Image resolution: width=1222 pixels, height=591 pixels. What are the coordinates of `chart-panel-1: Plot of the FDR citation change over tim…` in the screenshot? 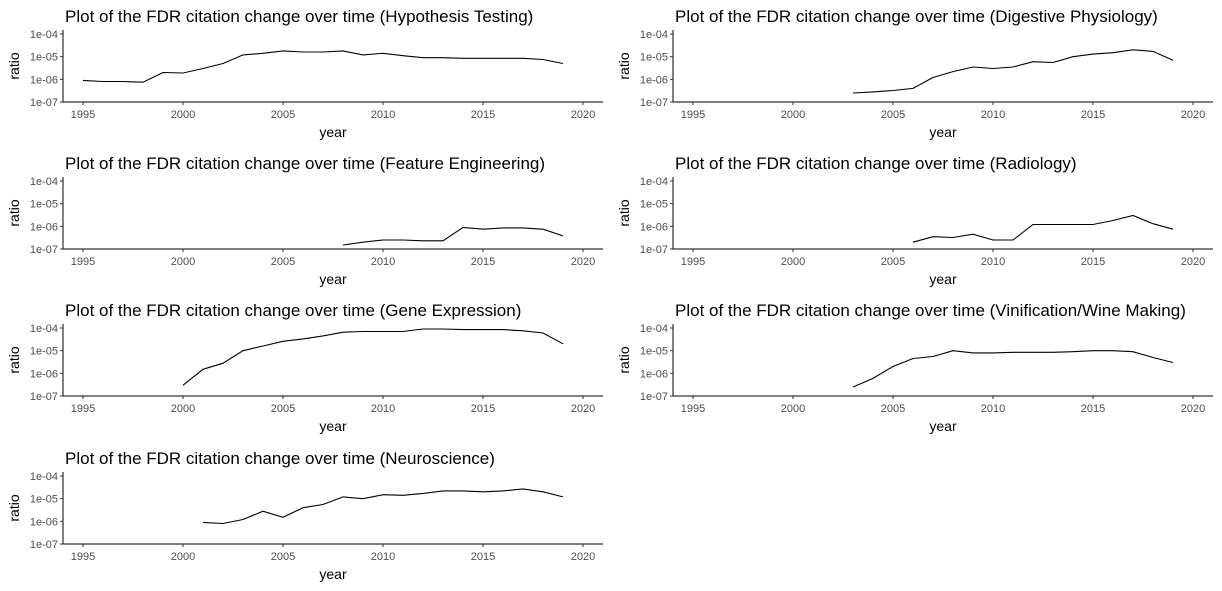 It's located at (304, 73).